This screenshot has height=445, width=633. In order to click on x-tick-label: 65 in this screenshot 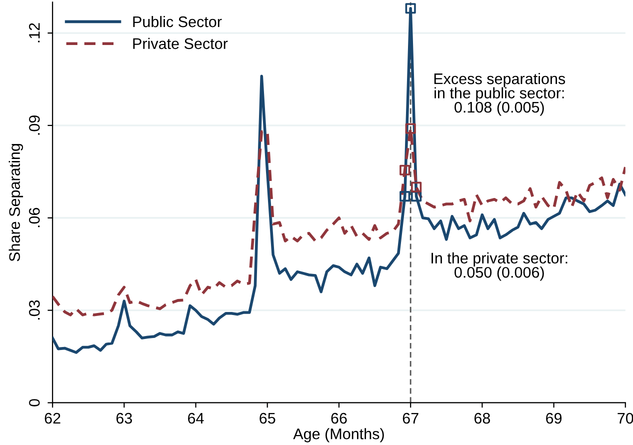, I will do `click(268, 418)`.